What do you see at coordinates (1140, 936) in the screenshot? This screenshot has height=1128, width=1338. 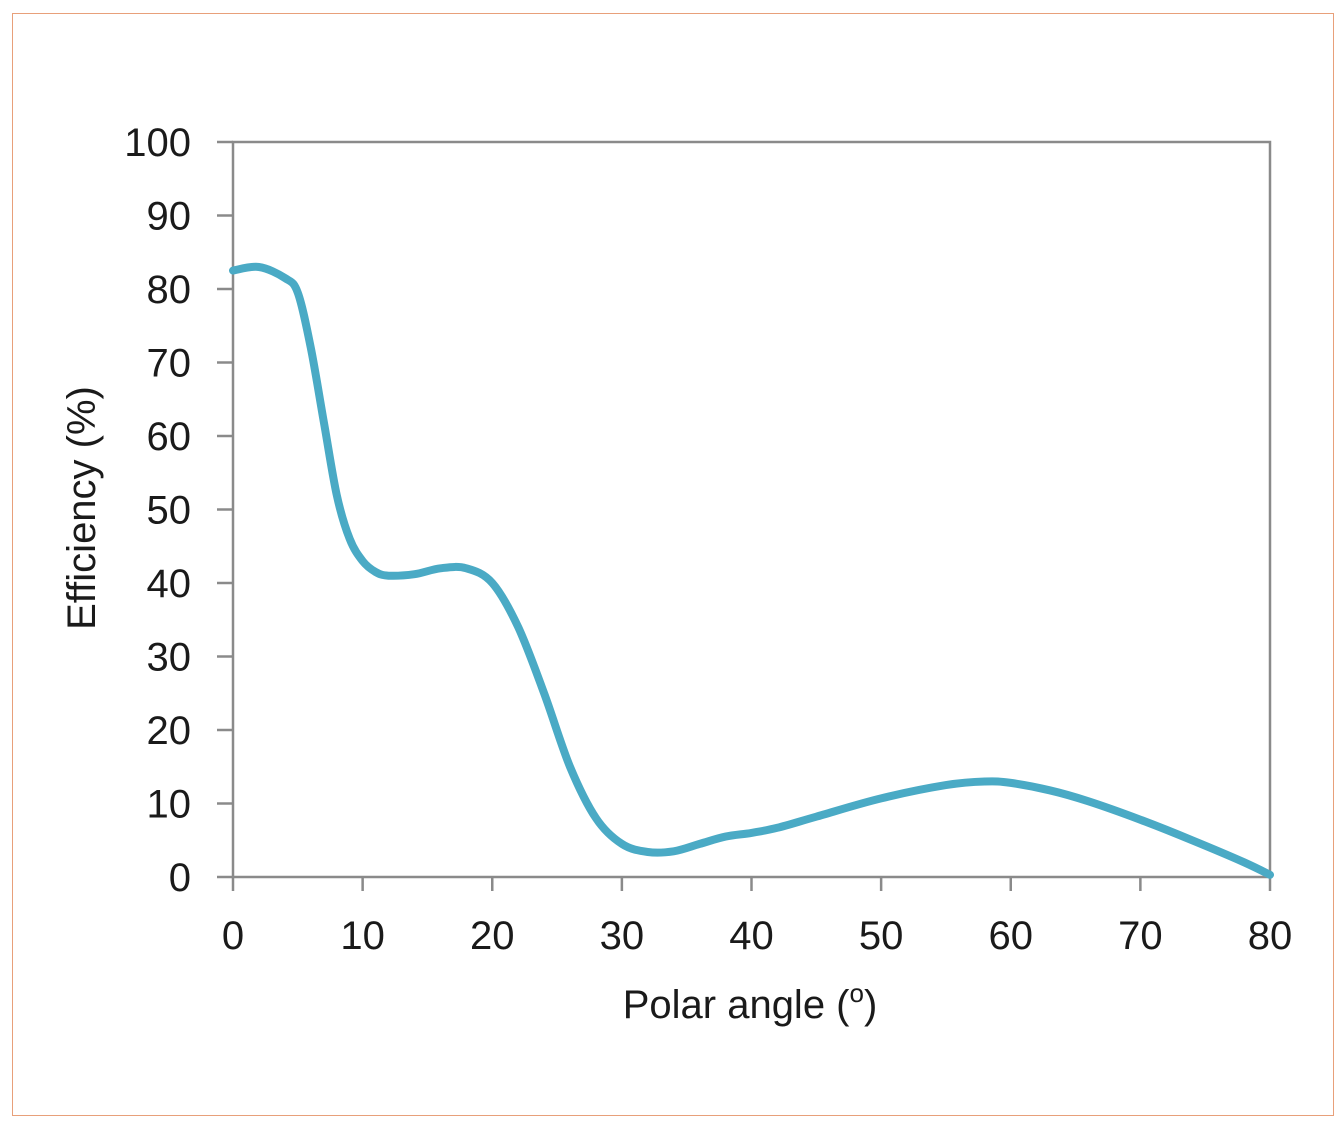 I see `x-tick-label: 70` at bounding box center [1140, 936].